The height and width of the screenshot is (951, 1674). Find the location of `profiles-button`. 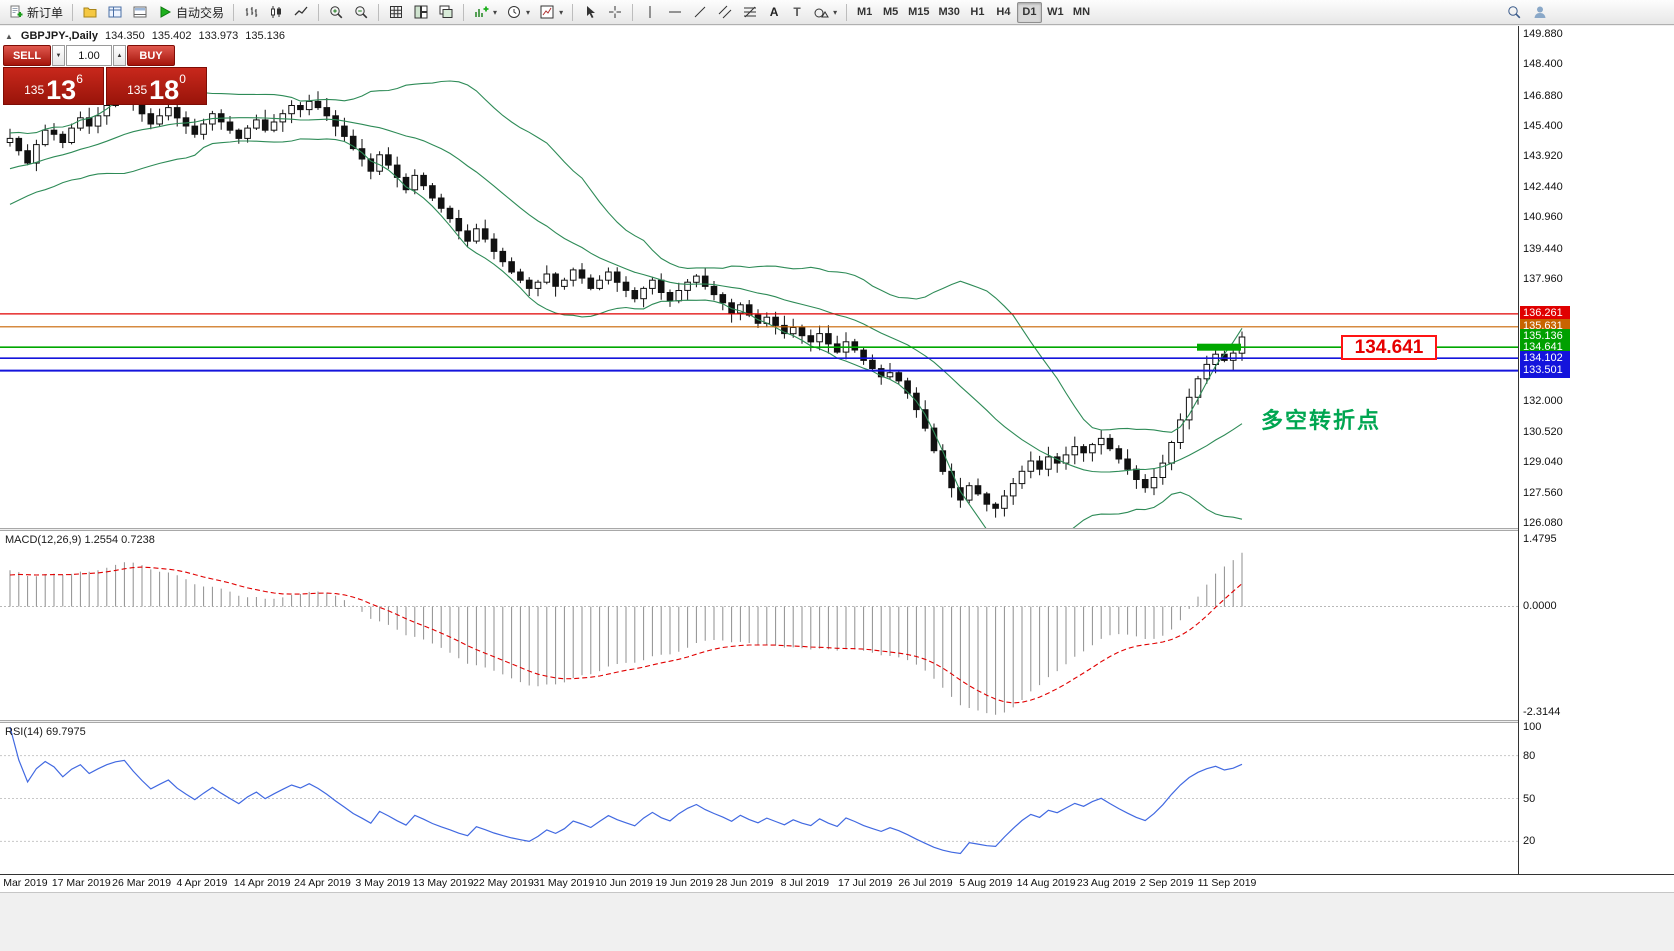

profiles-button is located at coordinates (90, 12).